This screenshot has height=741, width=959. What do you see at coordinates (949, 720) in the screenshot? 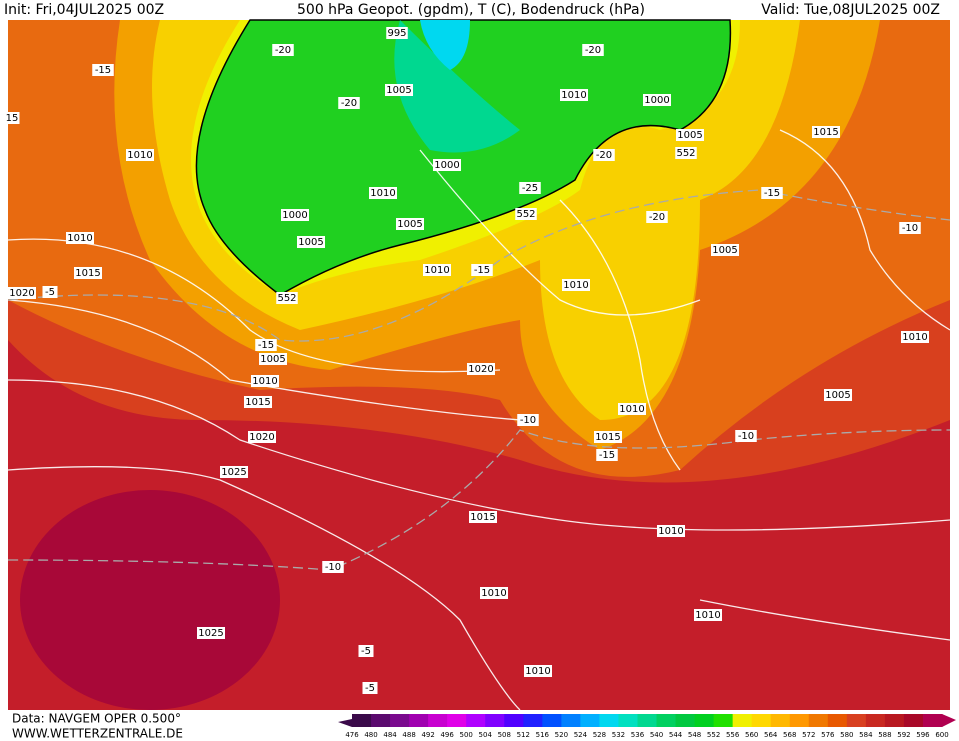
I see `legend-arrow-high` at bounding box center [949, 720].